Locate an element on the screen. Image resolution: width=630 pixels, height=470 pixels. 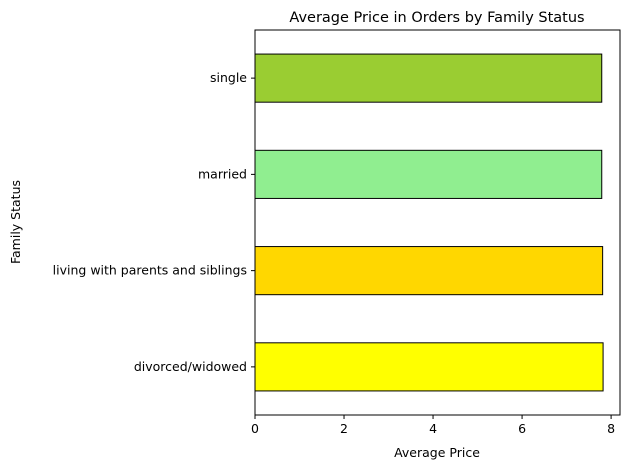
x-axis-label: Average Price is located at coordinates (437, 452).